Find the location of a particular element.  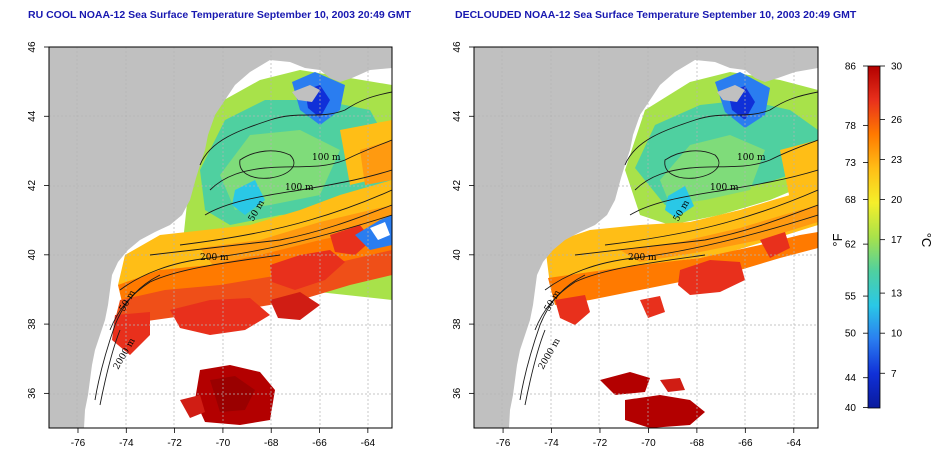

left-lat-tick-label: 44 is located at coordinates (32, 116).